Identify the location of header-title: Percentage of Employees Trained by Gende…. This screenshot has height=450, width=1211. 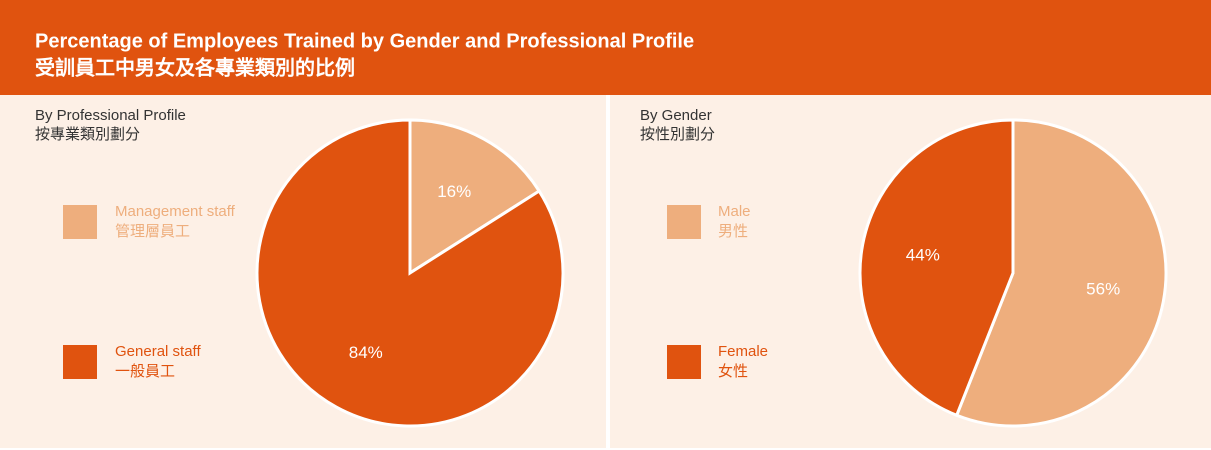
(364, 41).